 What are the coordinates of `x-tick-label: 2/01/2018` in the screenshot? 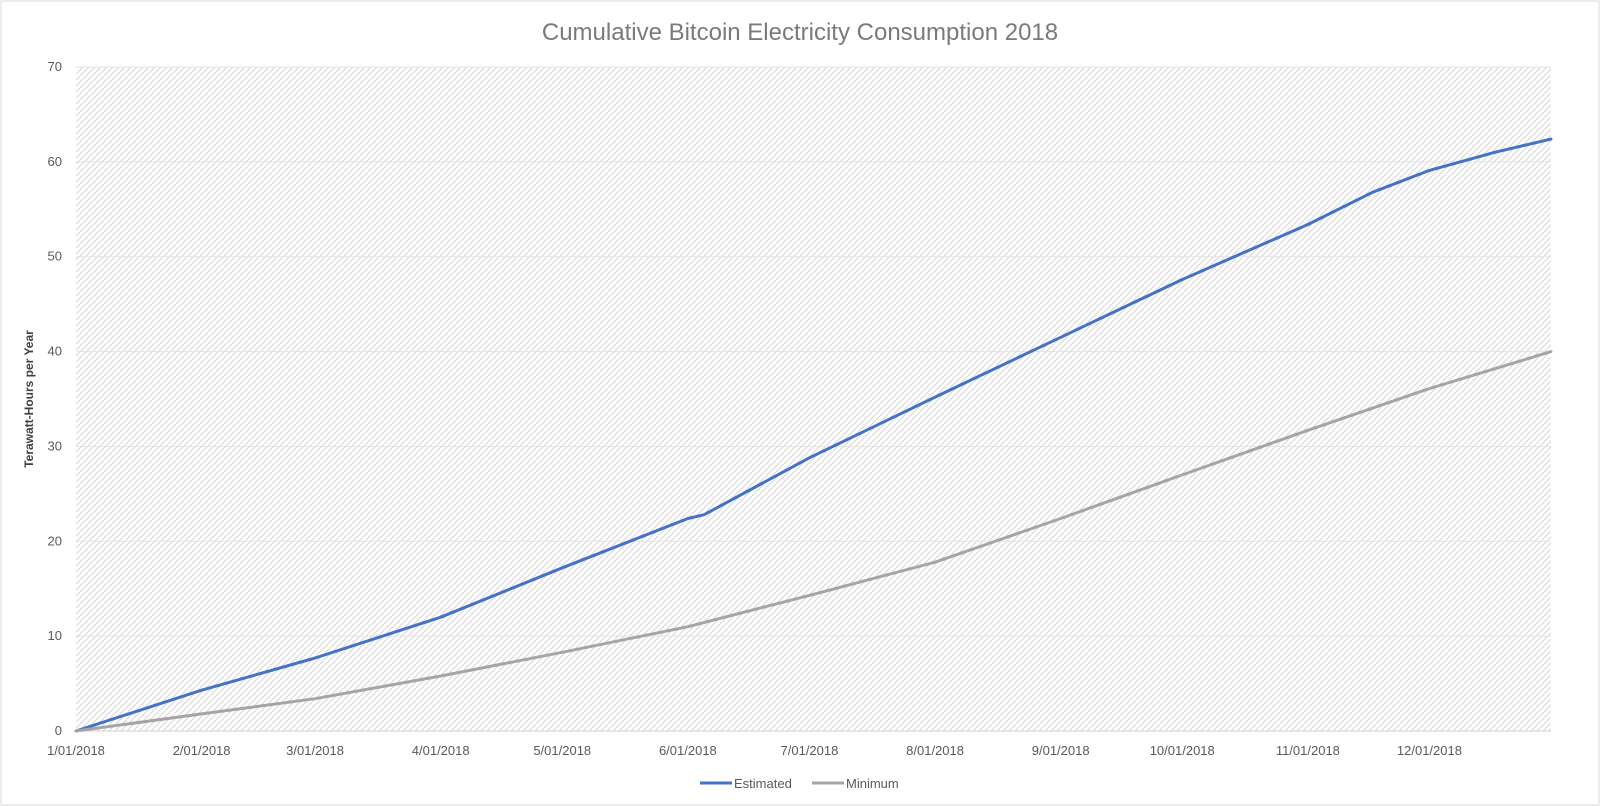 It's located at (202, 750).